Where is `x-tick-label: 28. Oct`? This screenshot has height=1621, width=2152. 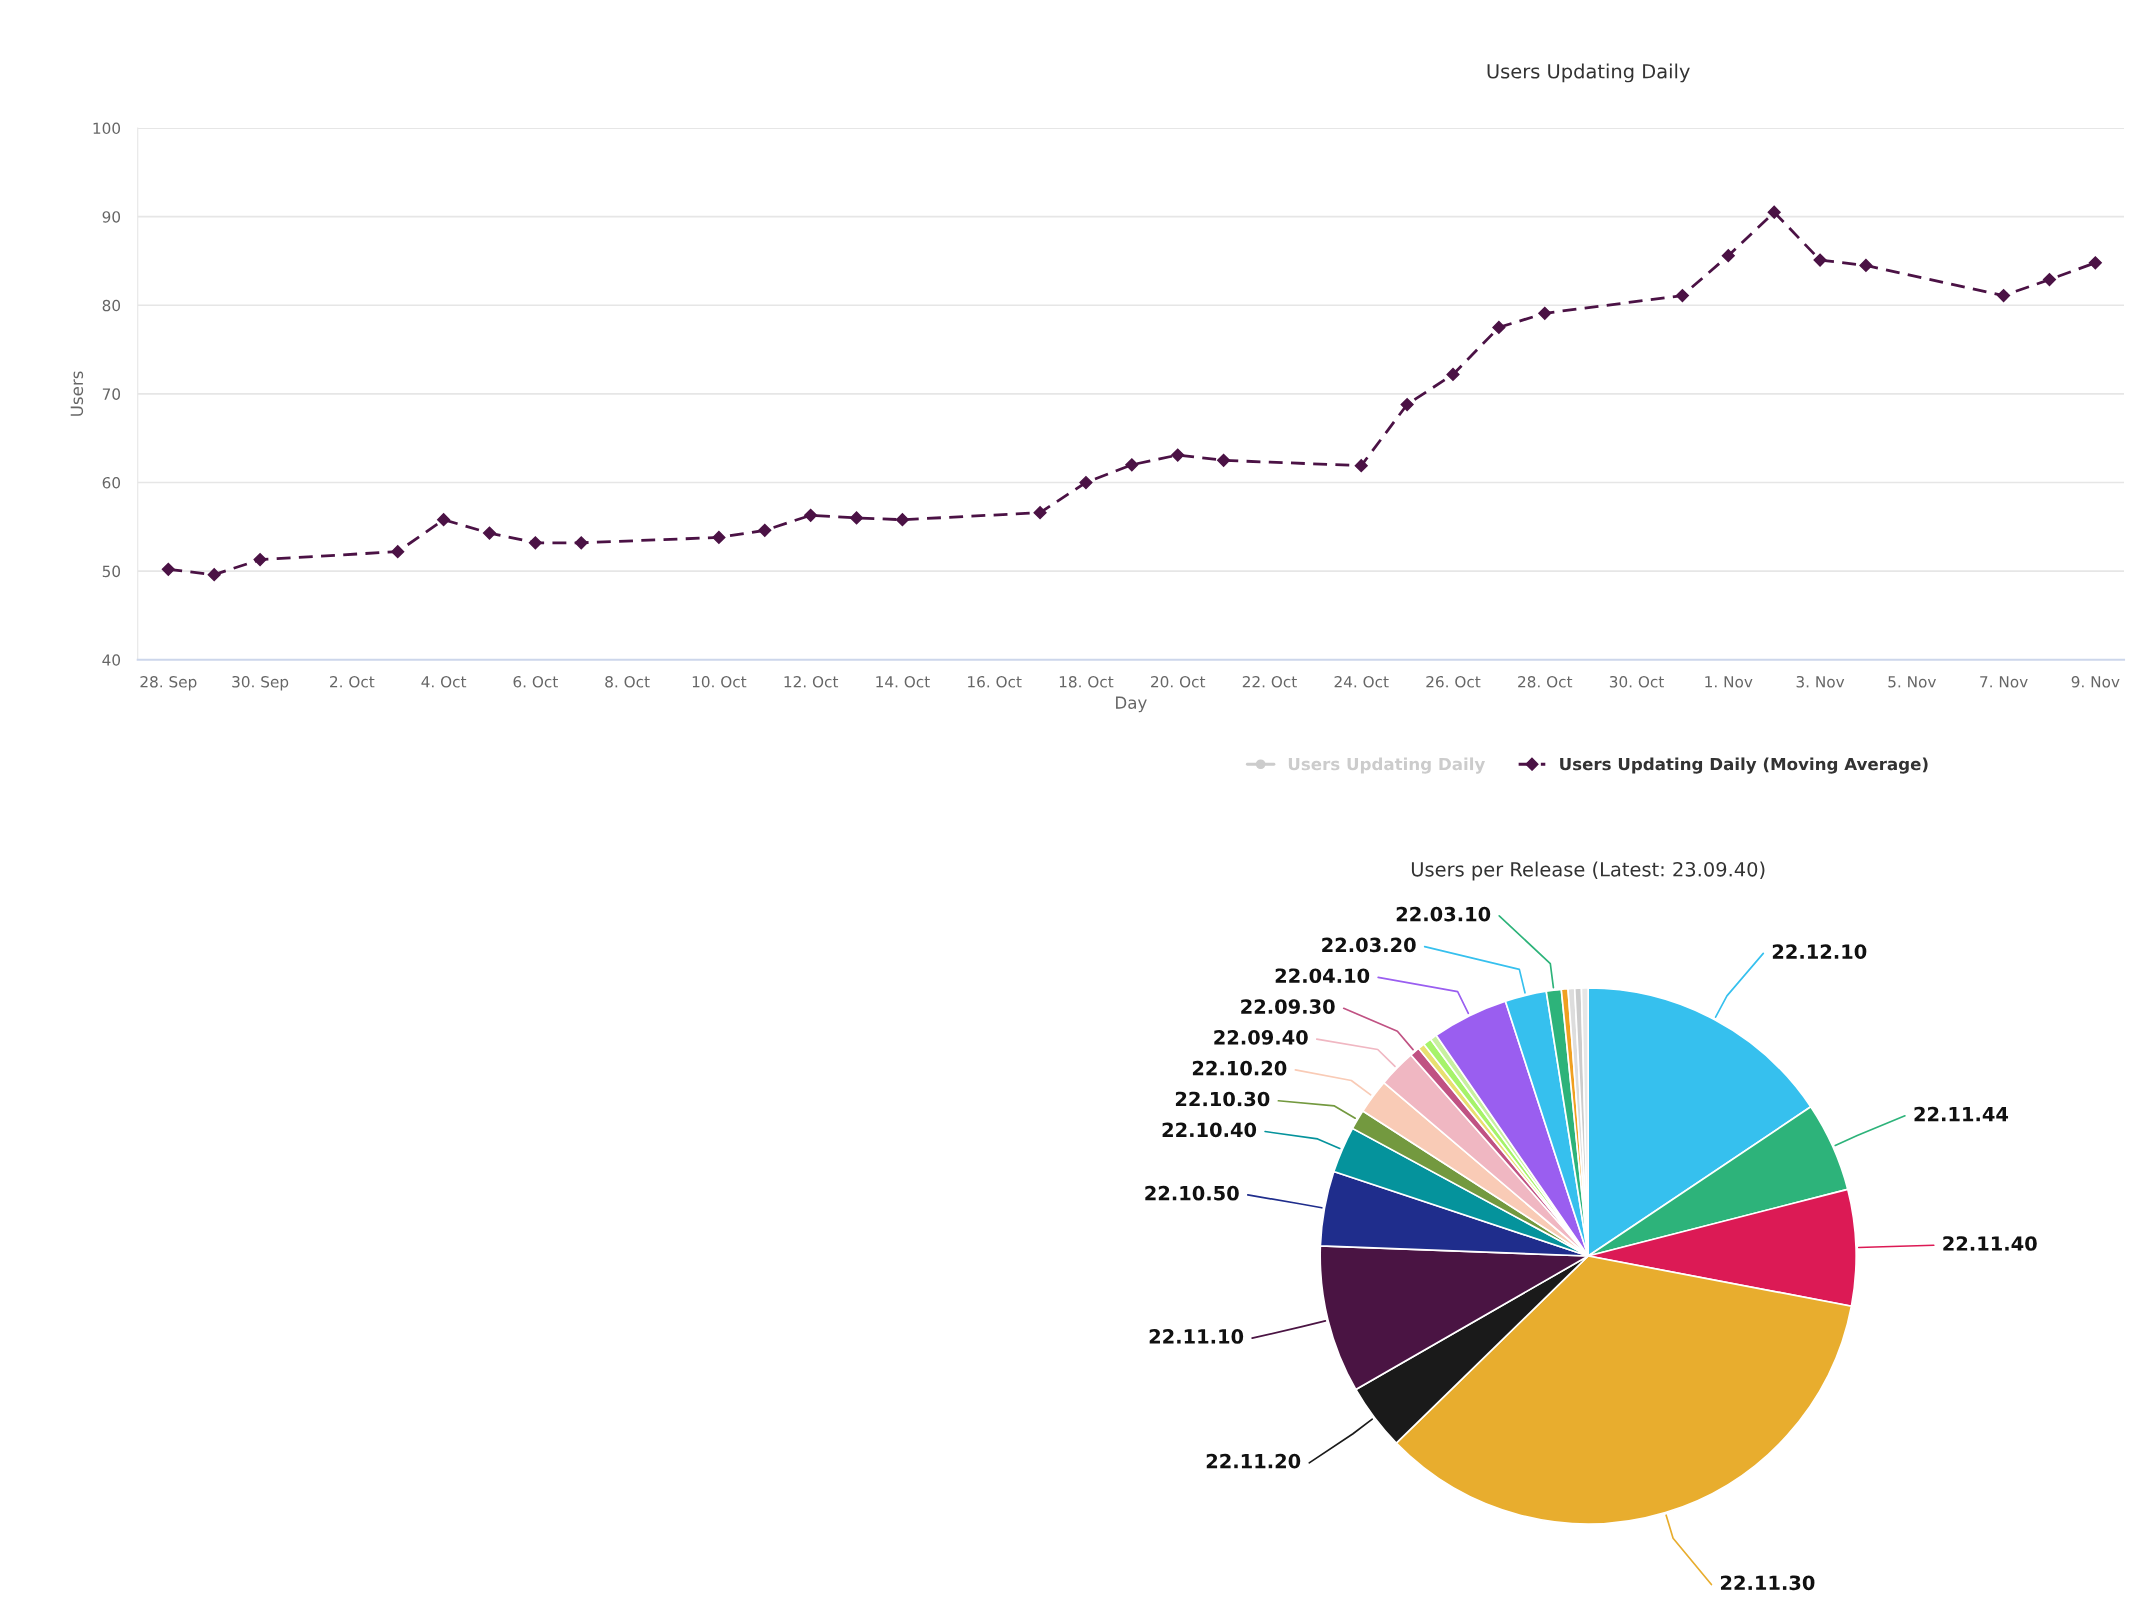 x-tick-label: 28. Oct is located at coordinates (1545, 681).